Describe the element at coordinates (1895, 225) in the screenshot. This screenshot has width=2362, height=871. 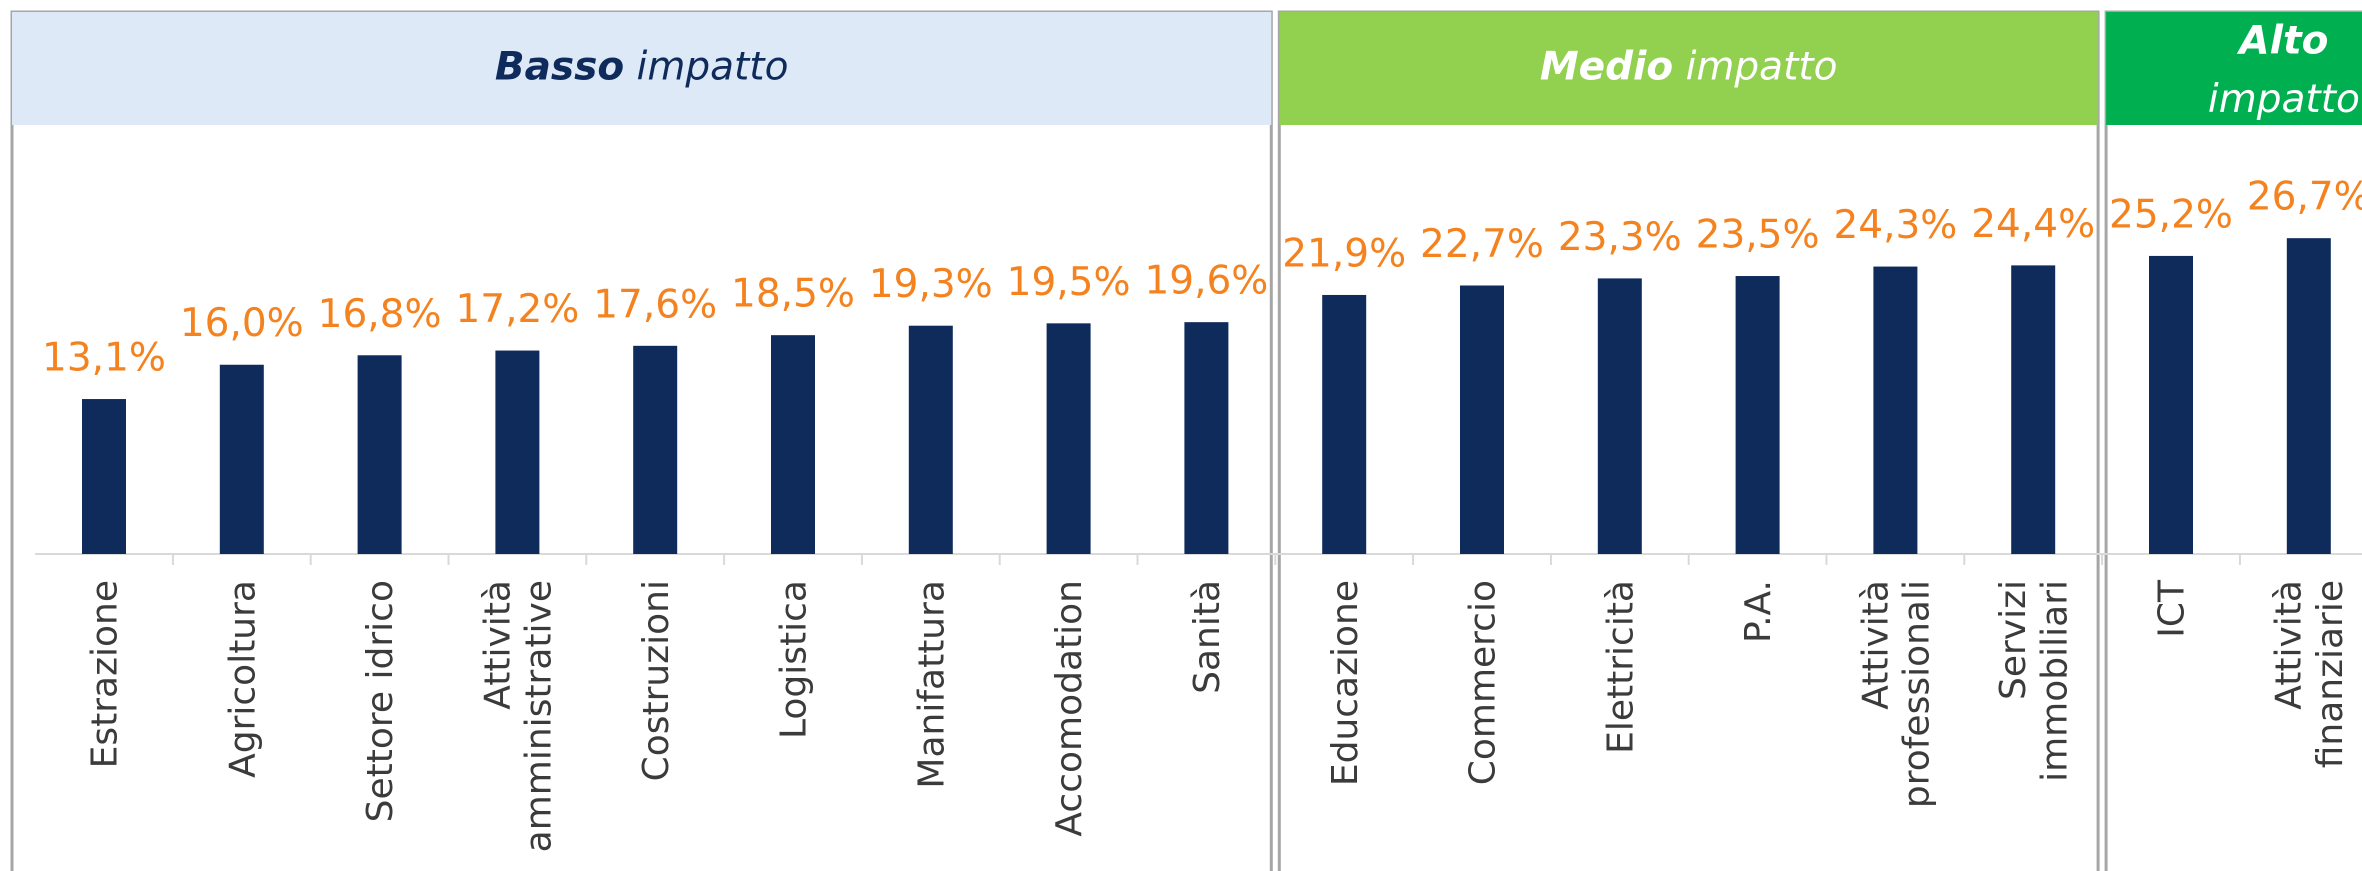
I see `value-label: 24,3%` at that location.